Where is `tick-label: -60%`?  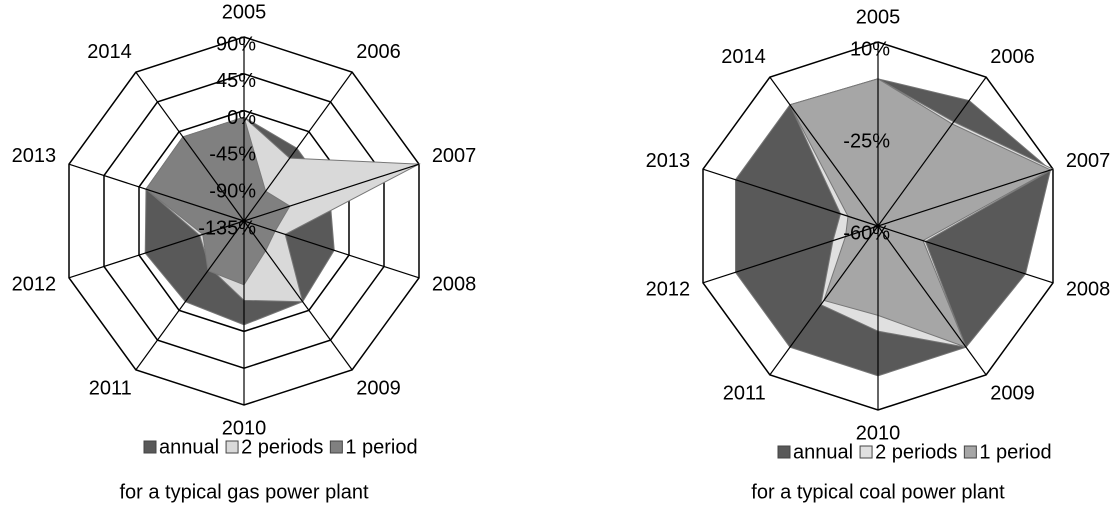
tick-label: -60% is located at coordinates (866, 233).